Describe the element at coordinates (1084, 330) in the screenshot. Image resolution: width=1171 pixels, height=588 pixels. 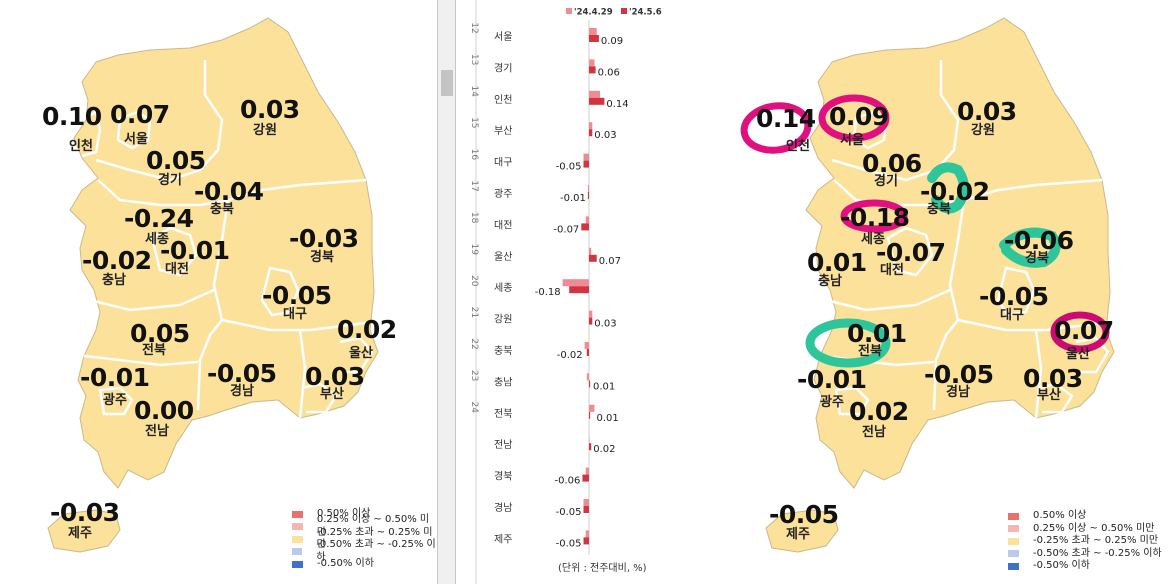
I see `value-ulsan-right: 0.07` at that location.